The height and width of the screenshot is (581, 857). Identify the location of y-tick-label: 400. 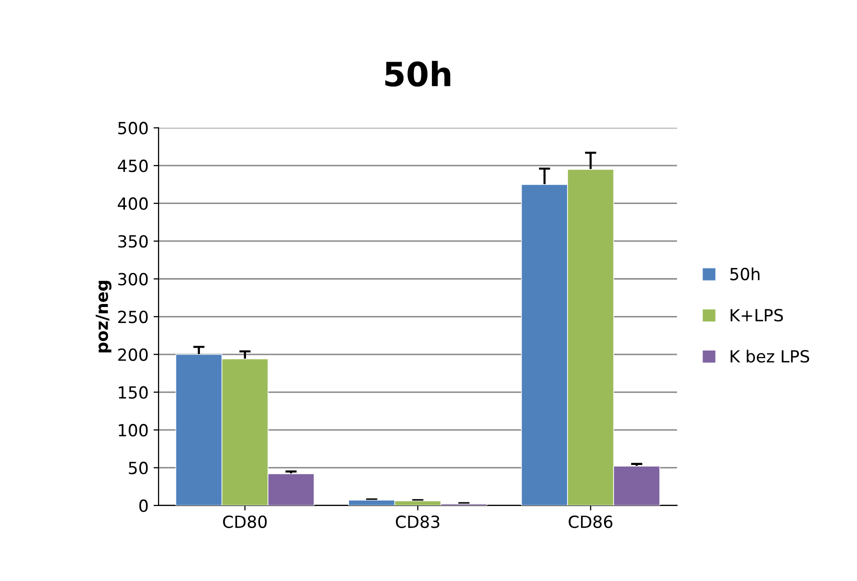
(133, 203).